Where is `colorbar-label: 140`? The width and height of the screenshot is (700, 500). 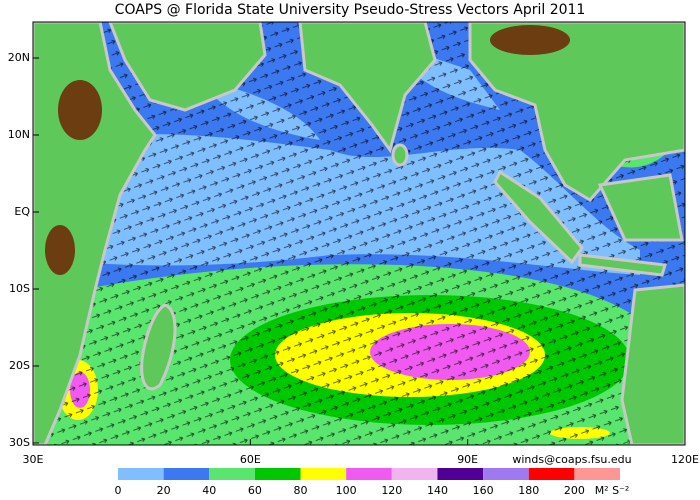
colorbar-label: 140 is located at coordinates (437, 490).